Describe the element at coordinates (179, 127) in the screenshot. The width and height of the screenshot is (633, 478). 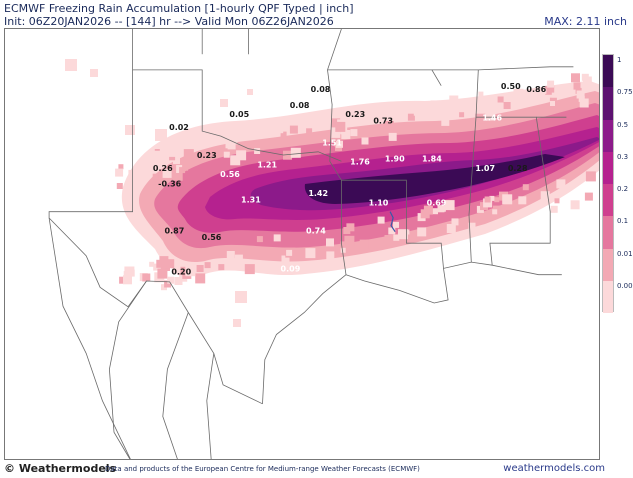
I see `map-value-label: 0.02` at that location.